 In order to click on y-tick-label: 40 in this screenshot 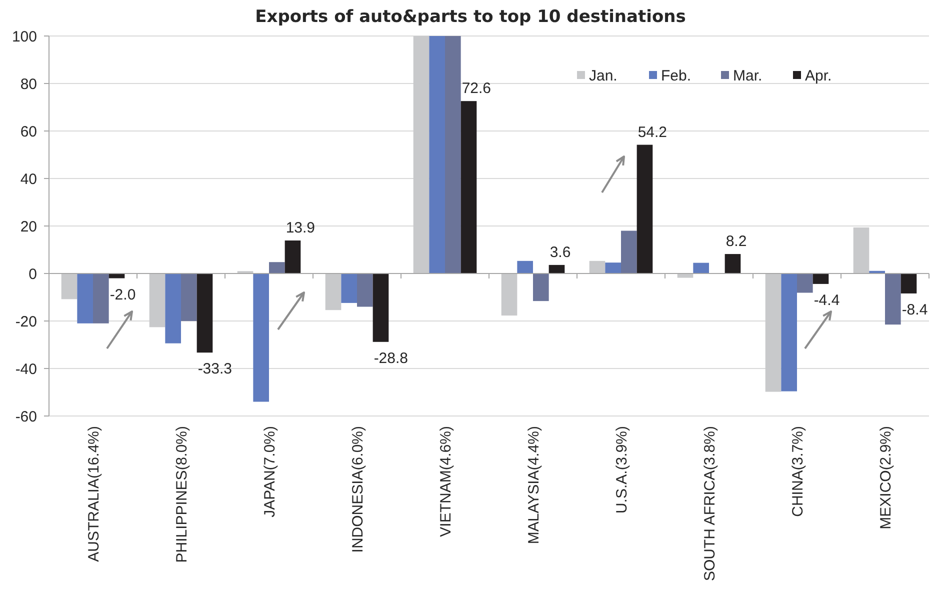, I will do `click(28, 179)`.